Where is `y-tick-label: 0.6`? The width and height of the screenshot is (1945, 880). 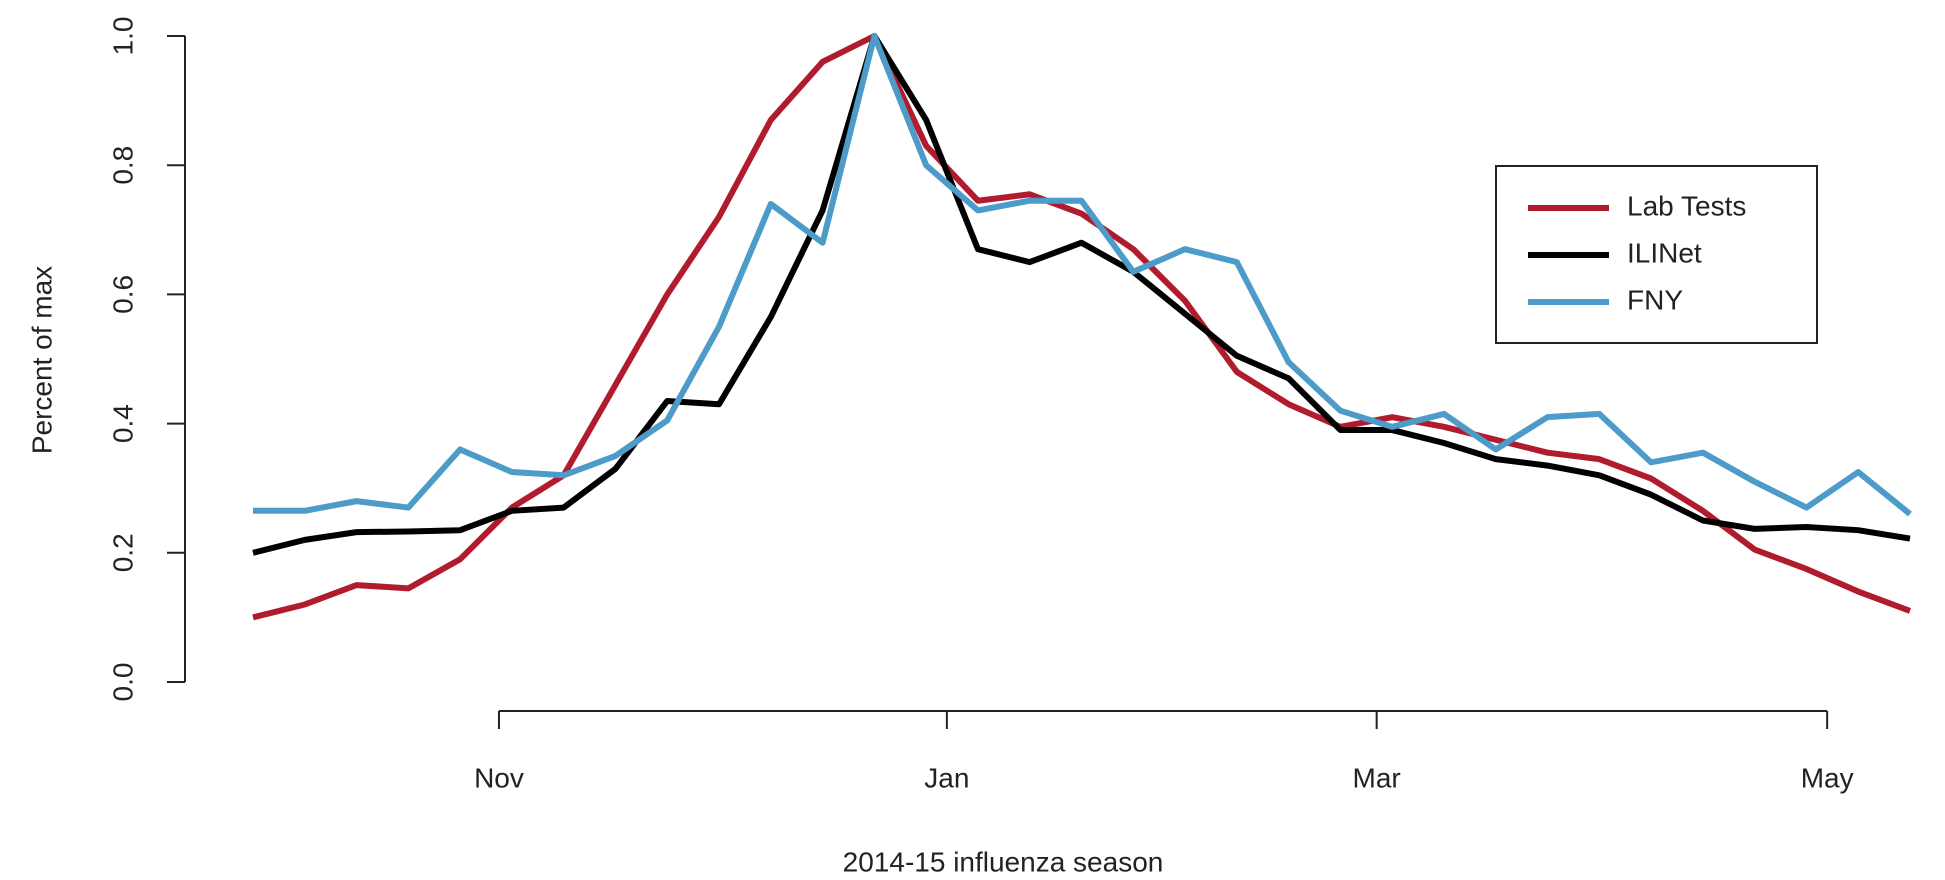 y-tick-label: 0.6 is located at coordinates (122, 294).